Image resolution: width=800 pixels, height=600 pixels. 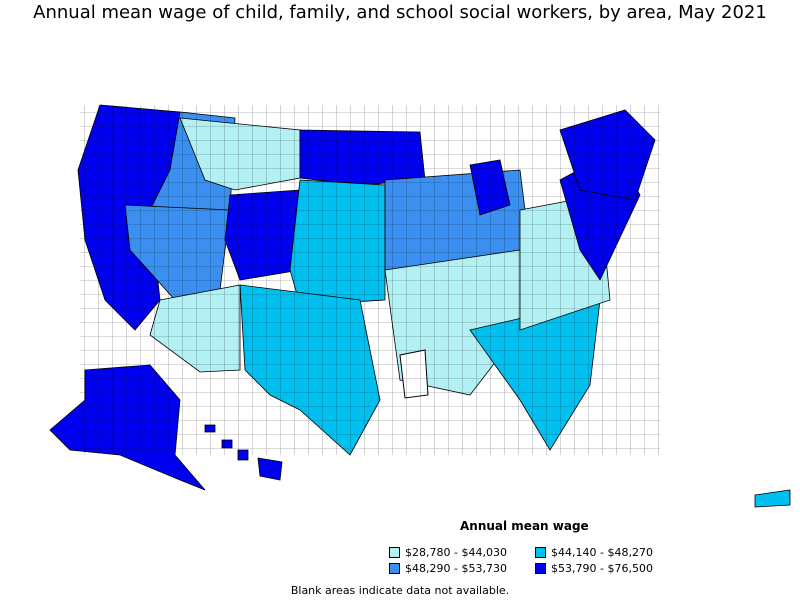 I want to click on legend-label-2: $44,140 - $48,270, so click(x=602, y=552).